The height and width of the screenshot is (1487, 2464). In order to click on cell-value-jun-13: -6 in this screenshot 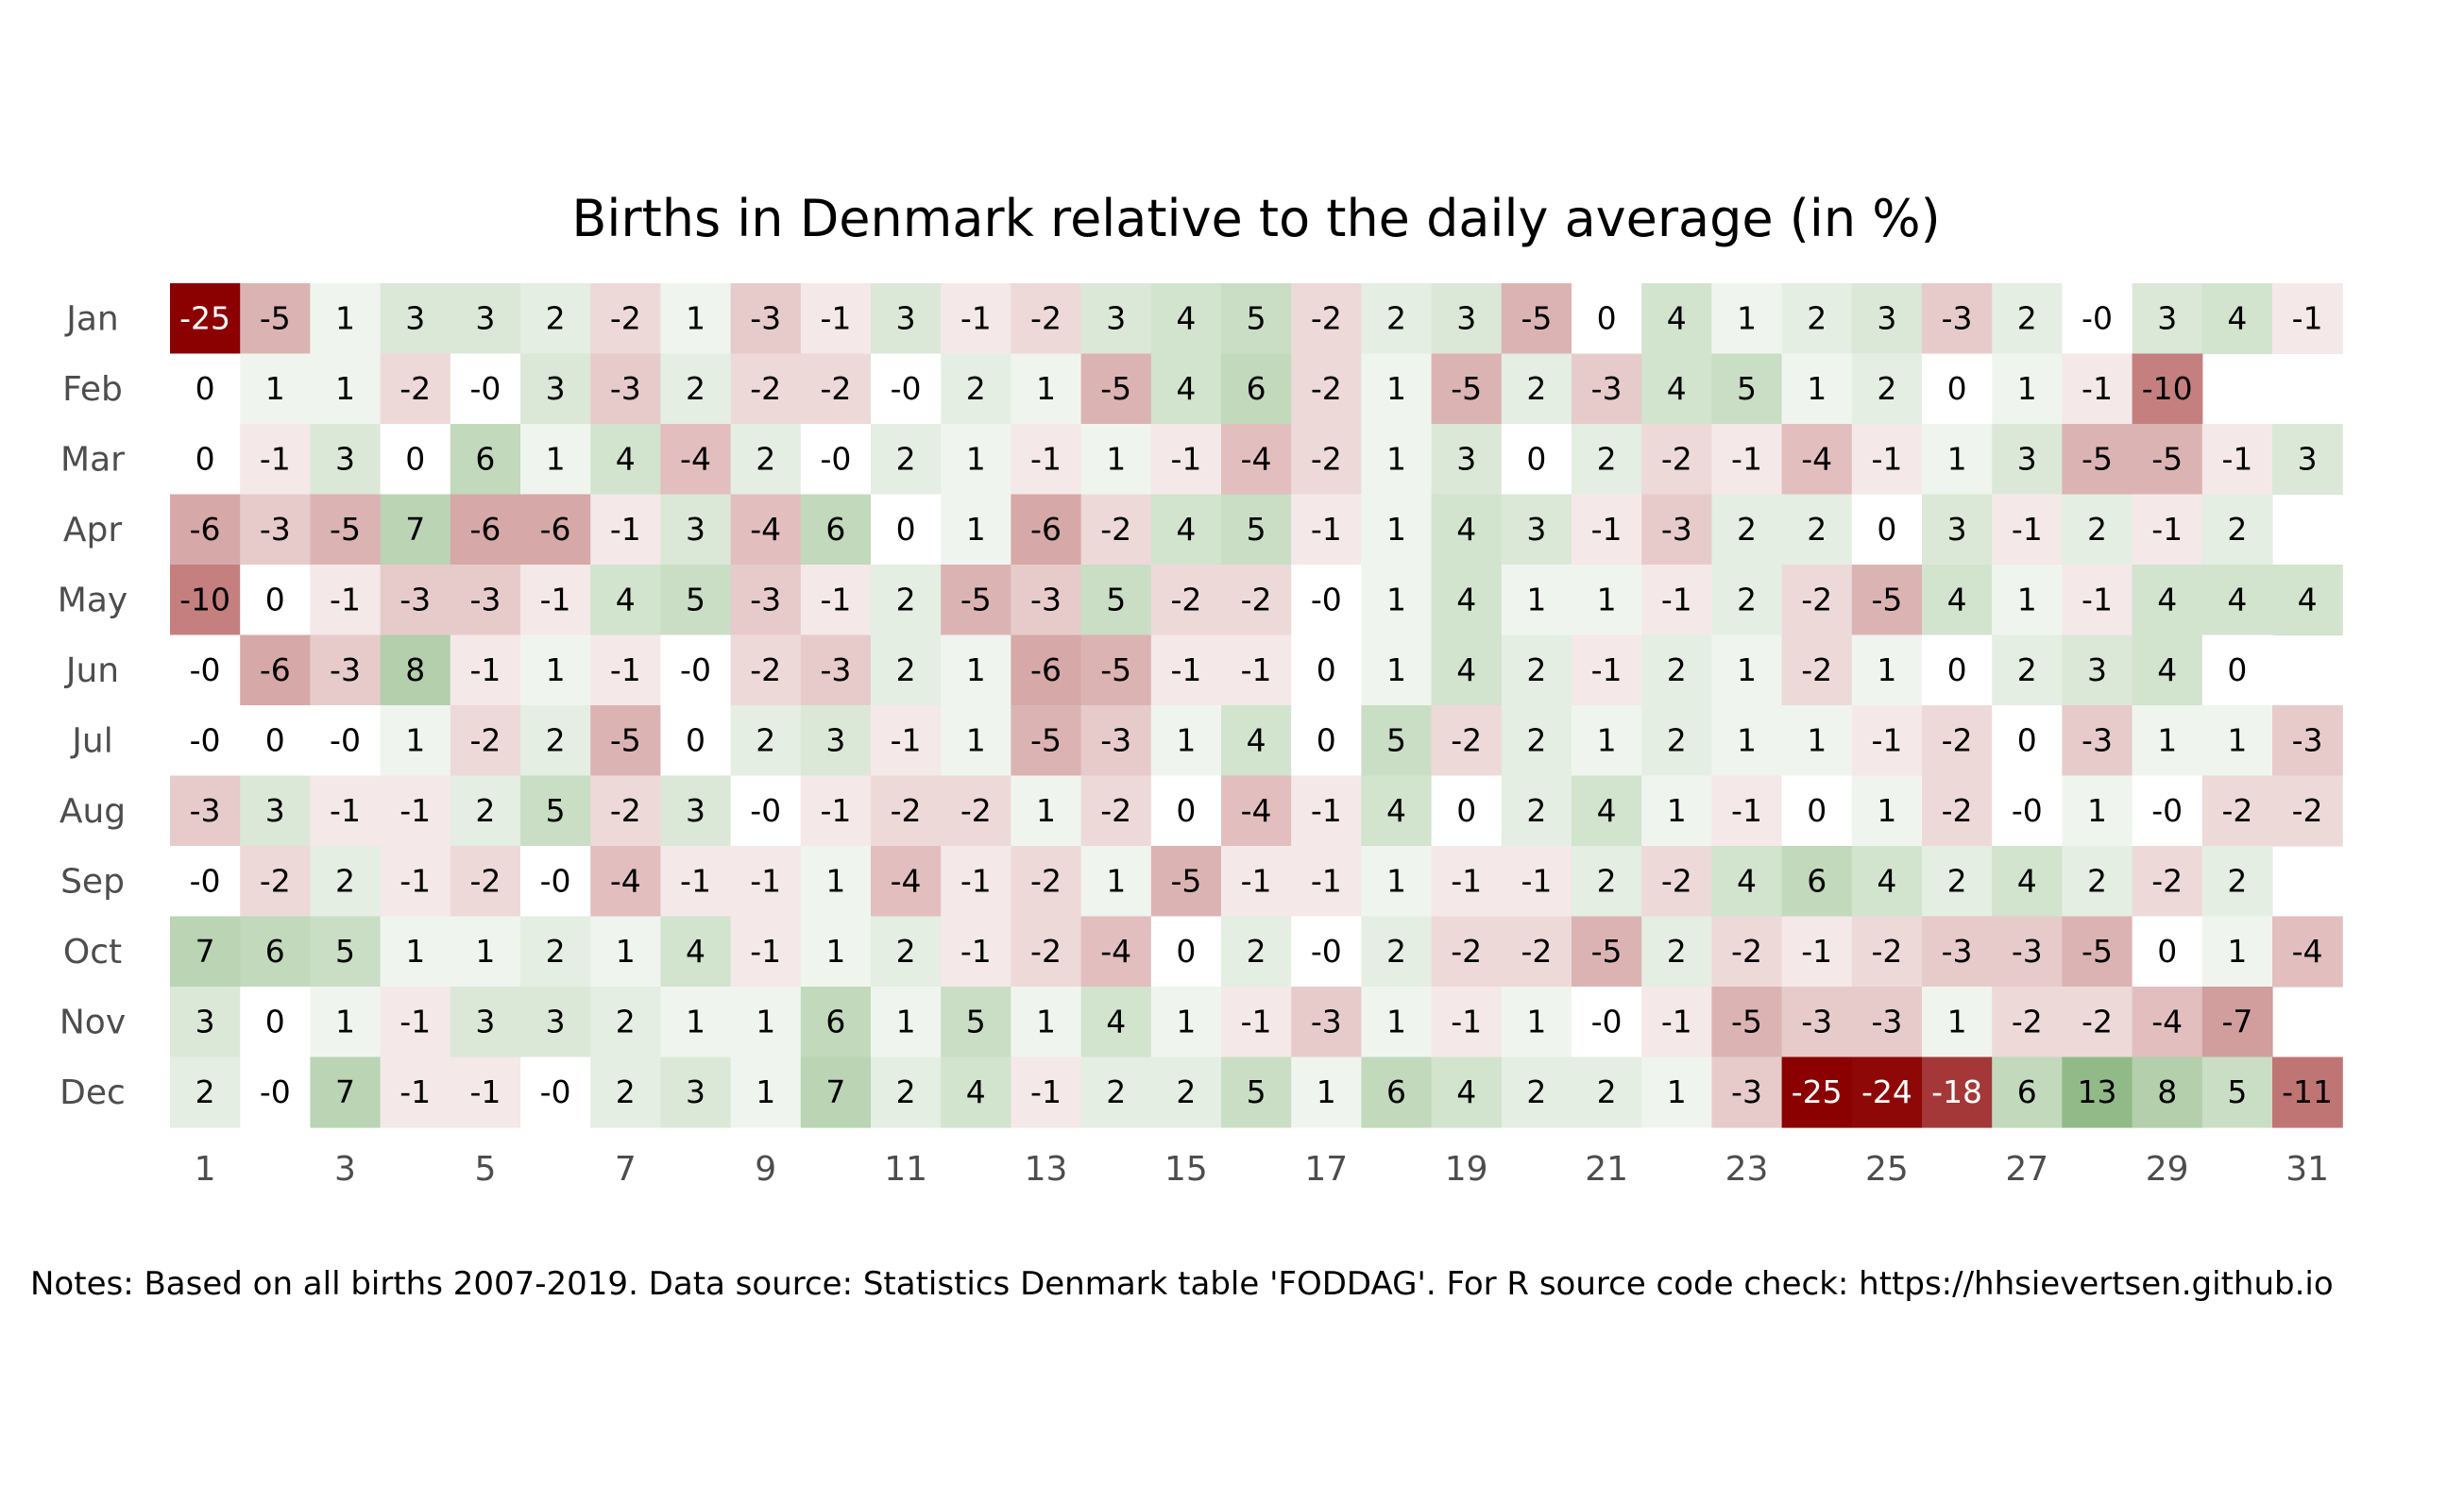, I will do `click(1046, 669)`.